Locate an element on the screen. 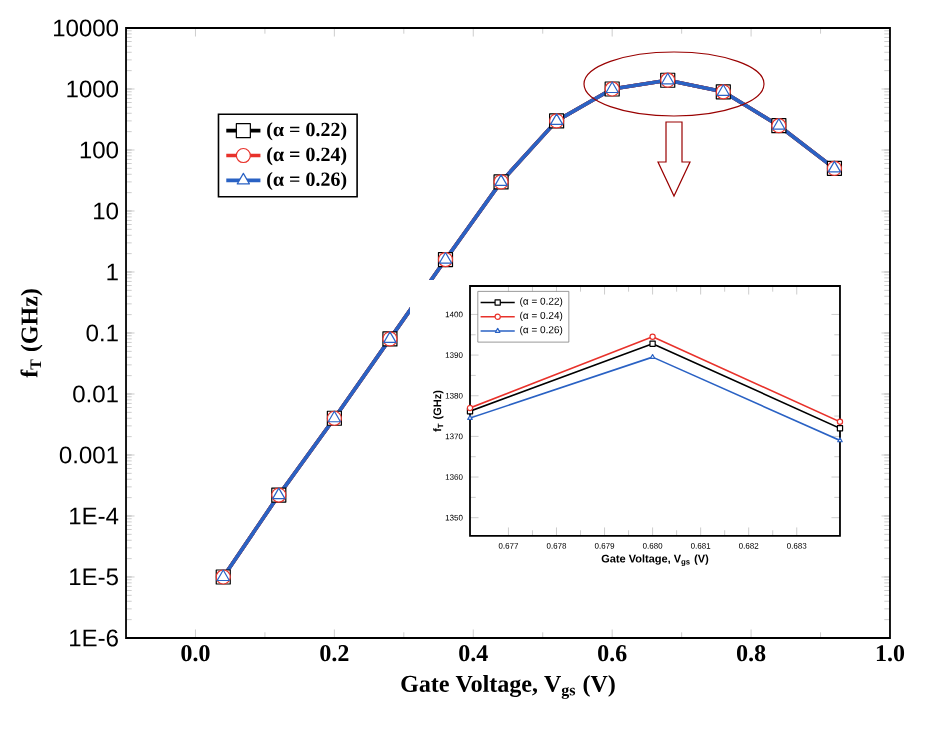 This screenshot has width=948, height=744. x-tick-label: 0.8 is located at coordinates (751, 653).